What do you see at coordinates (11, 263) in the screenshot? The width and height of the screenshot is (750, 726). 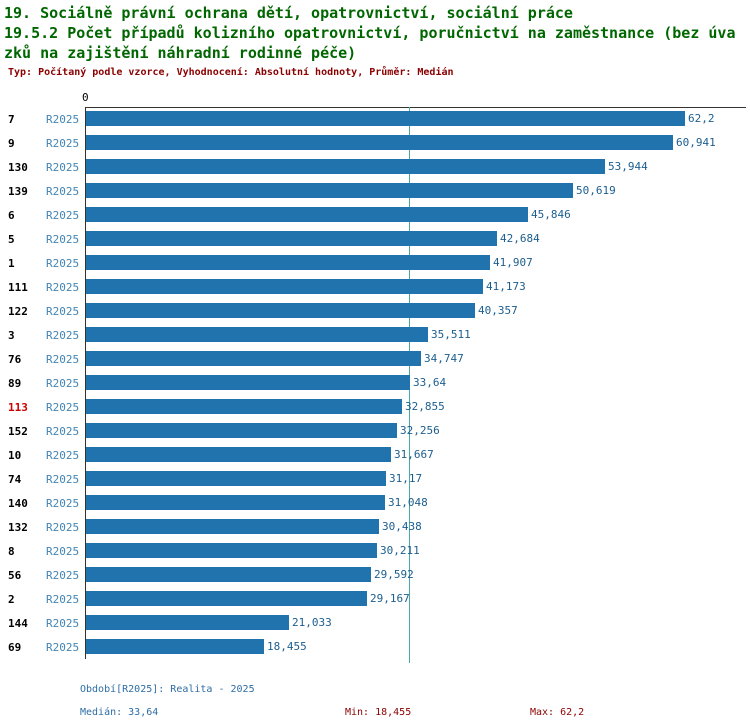 I see `row-category-label: 1` at bounding box center [11, 263].